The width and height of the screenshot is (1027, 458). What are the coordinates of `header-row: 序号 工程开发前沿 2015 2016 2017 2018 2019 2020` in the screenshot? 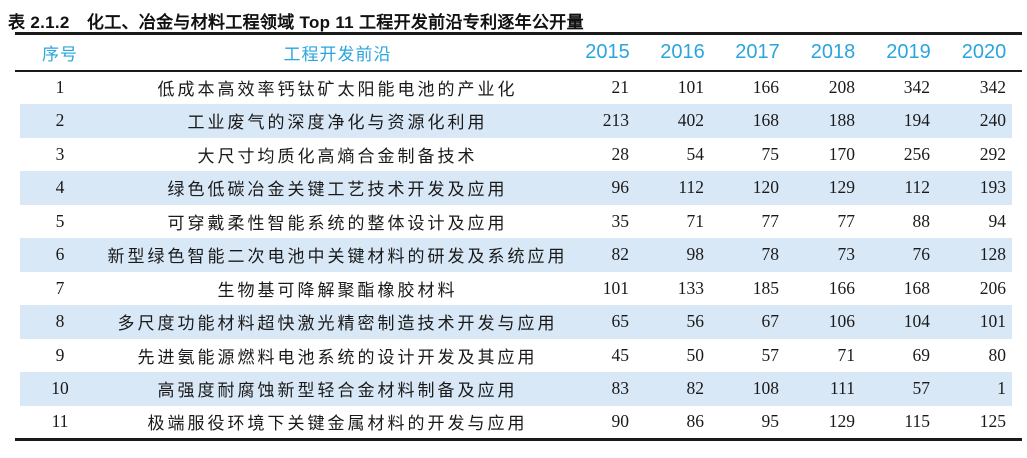 It's located at (518, 52).